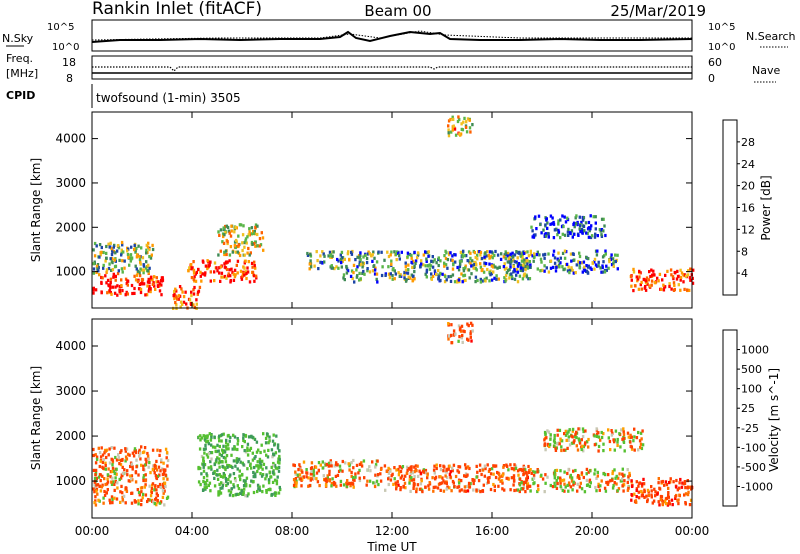 The width and height of the screenshot is (800, 554). I want to click on colorbar-tick-label: 4, so click(744, 273).